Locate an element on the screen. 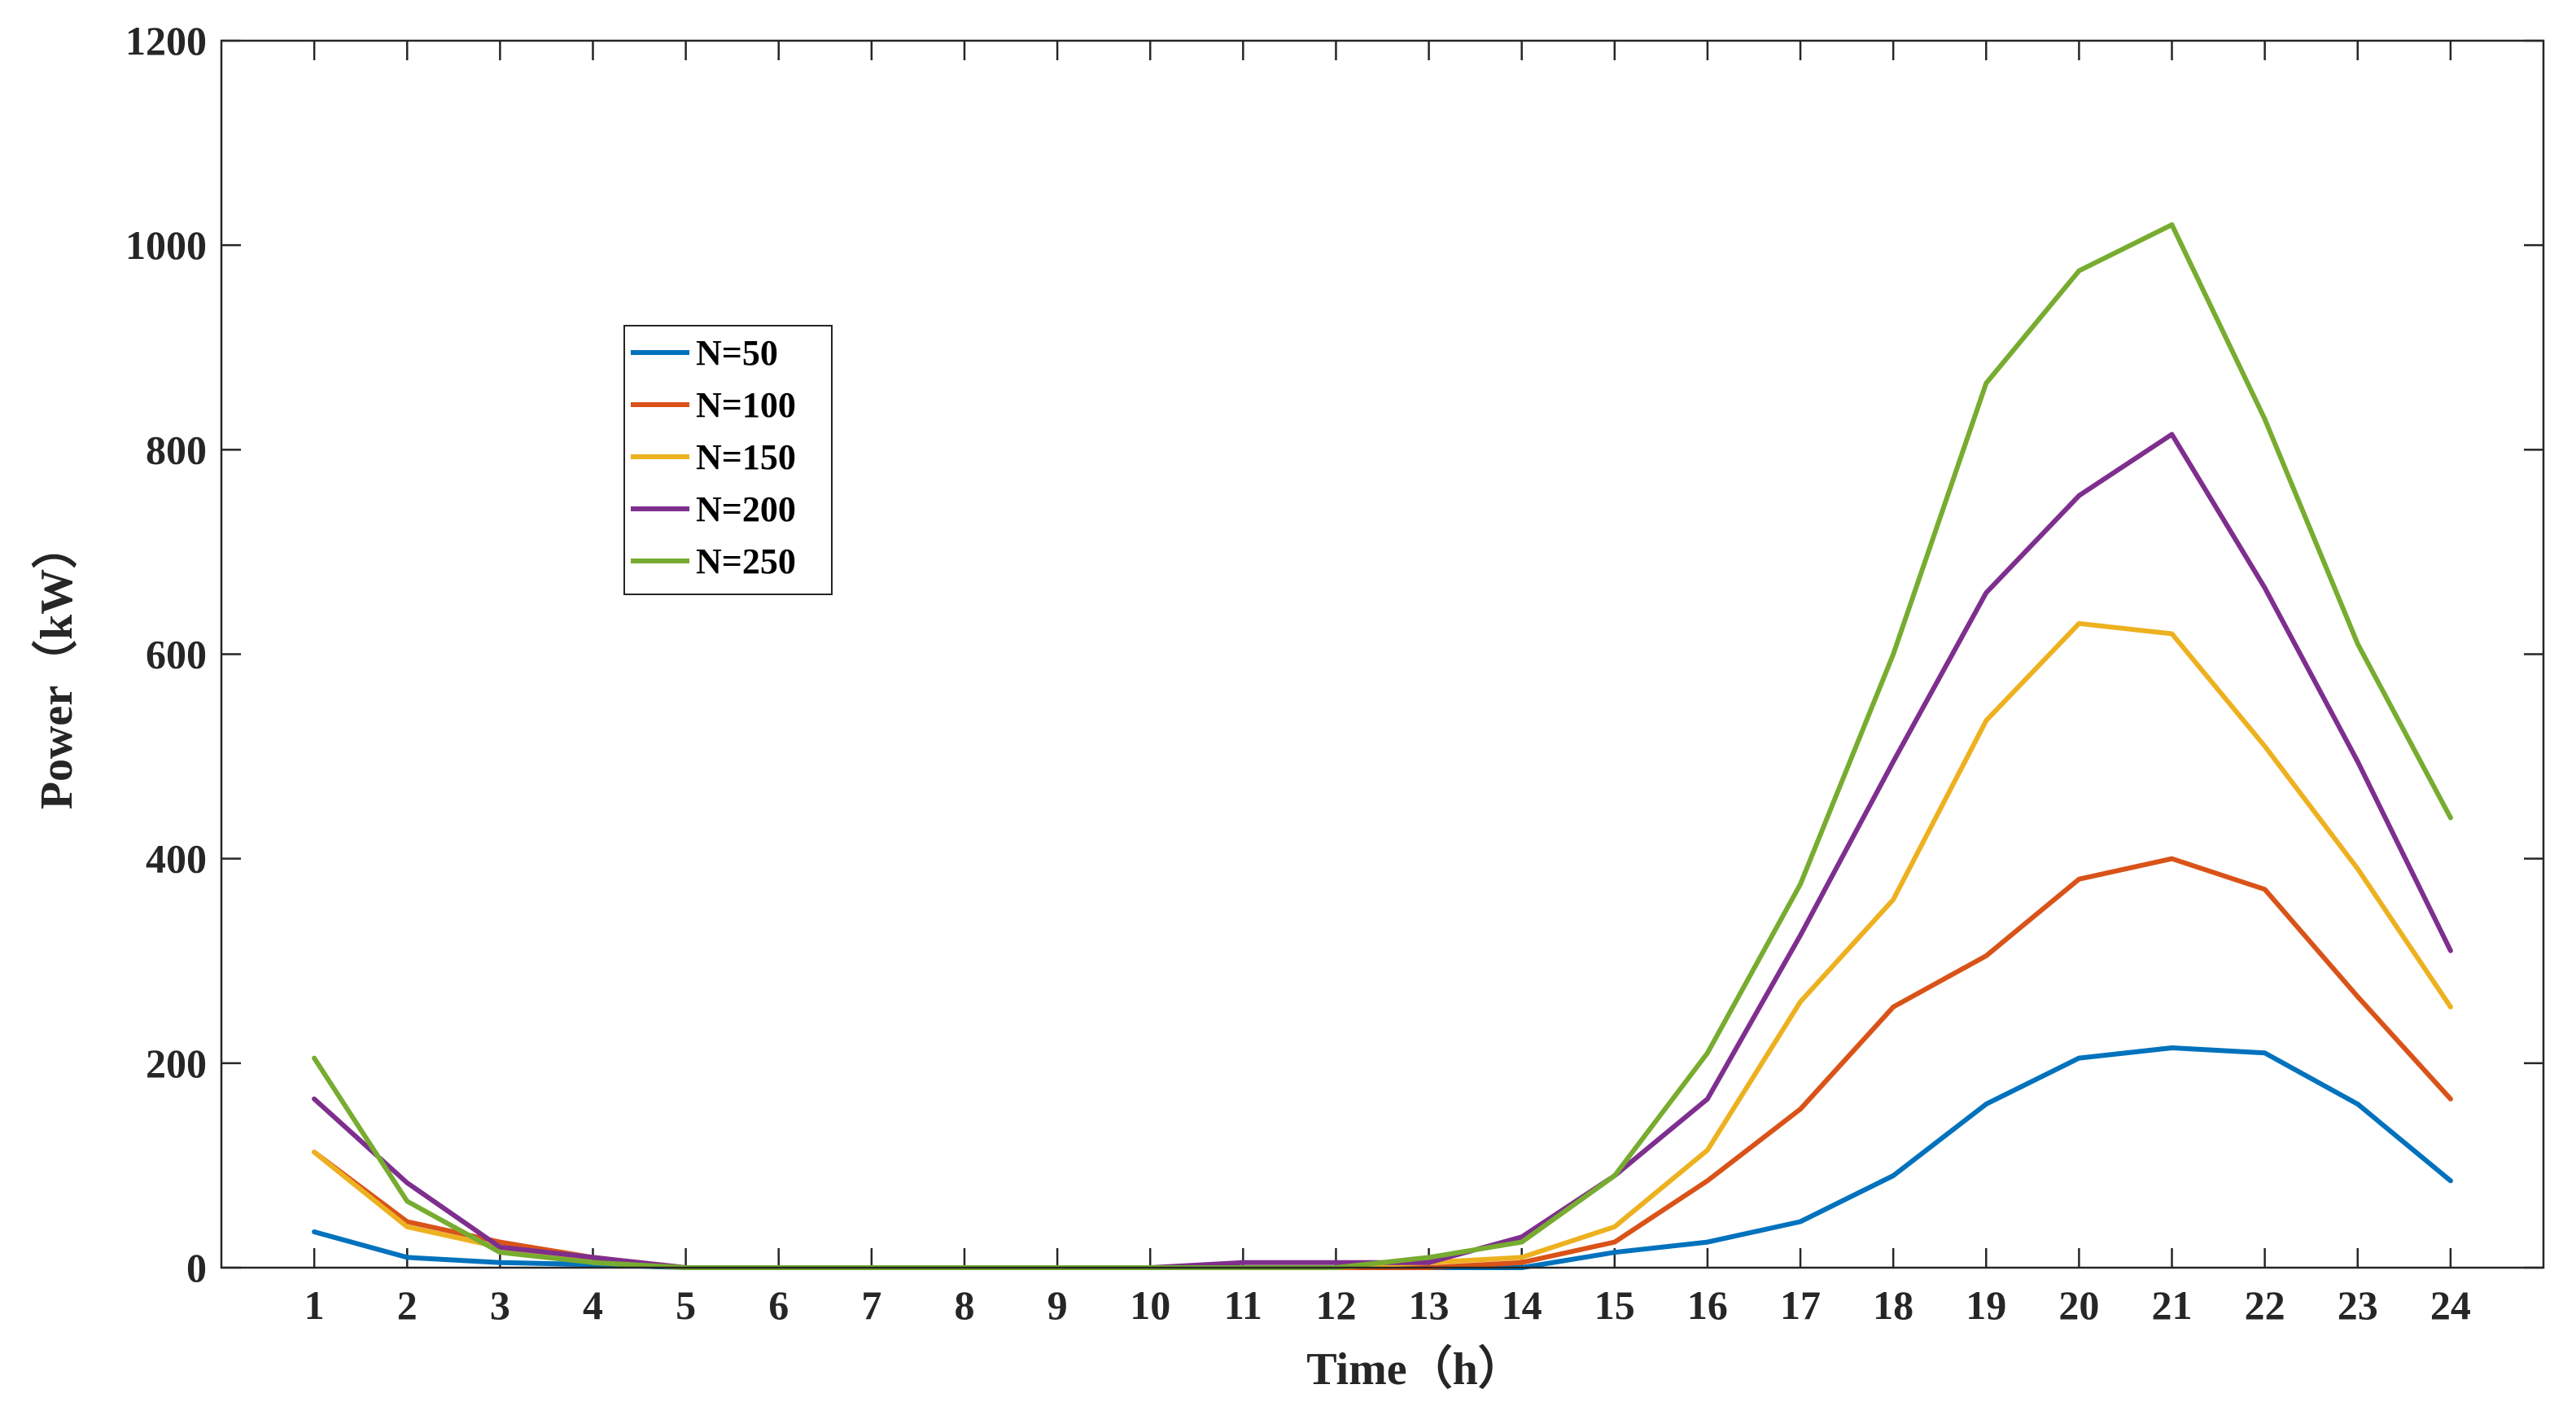 Image resolution: width=2576 pixels, height=1402 pixels. y-tick-label: 200 is located at coordinates (176, 1063).